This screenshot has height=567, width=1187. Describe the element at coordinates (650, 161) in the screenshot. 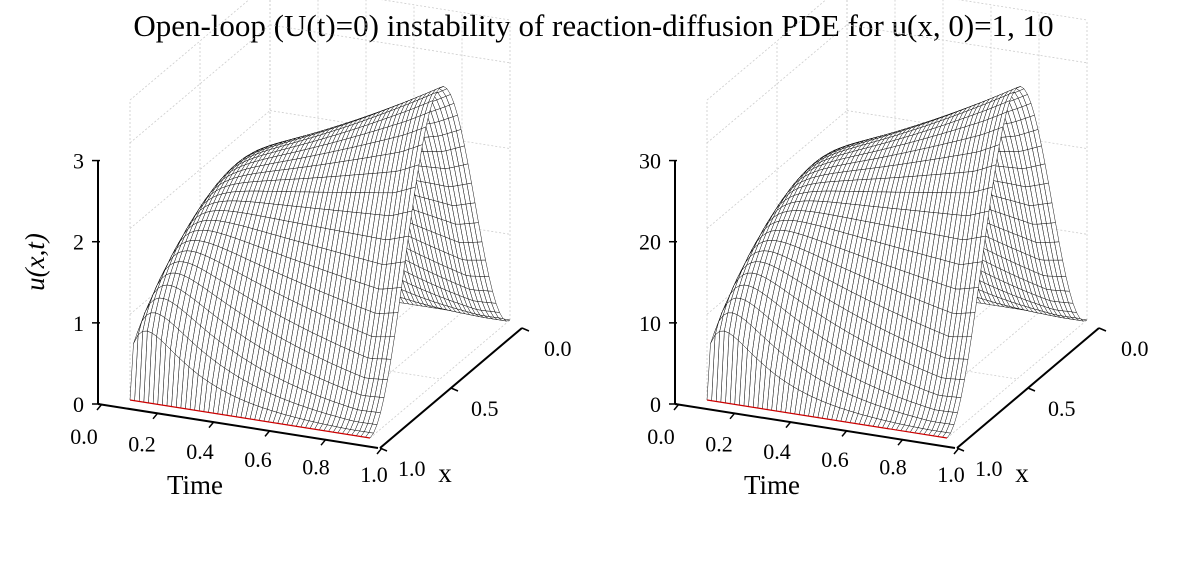

I see `z-tick-label: 30` at that location.